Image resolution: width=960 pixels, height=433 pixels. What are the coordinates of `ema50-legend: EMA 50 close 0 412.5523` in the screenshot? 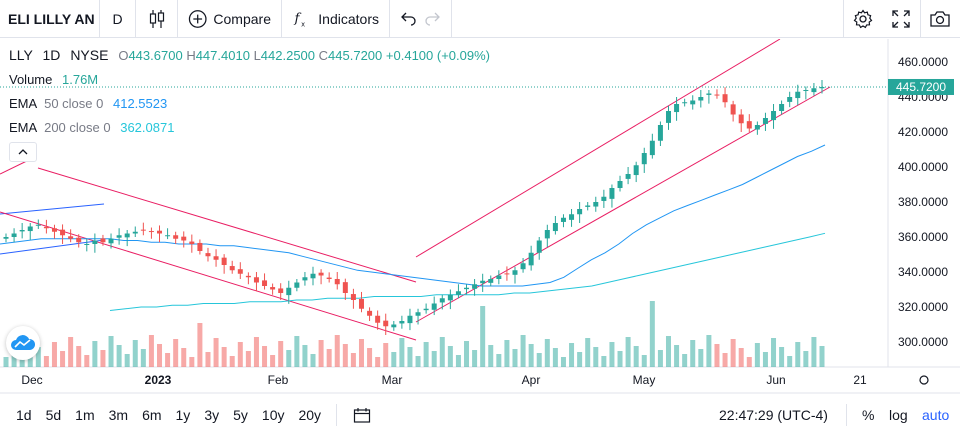 It's located at (88, 103).